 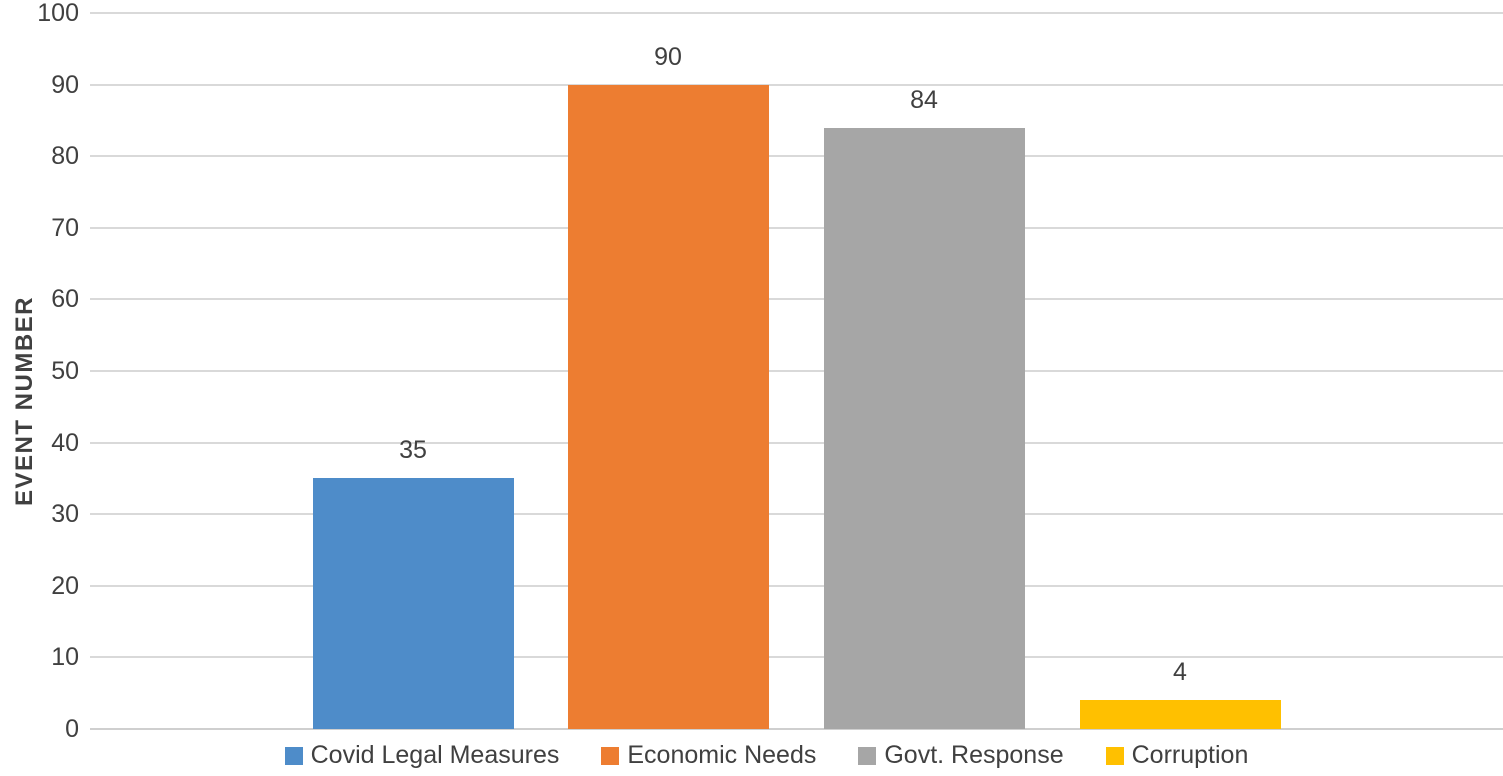 What do you see at coordinates (58, 13) in the screenshot?
I see `y-tick-label-100: 100` at bounding box center [58, 13].